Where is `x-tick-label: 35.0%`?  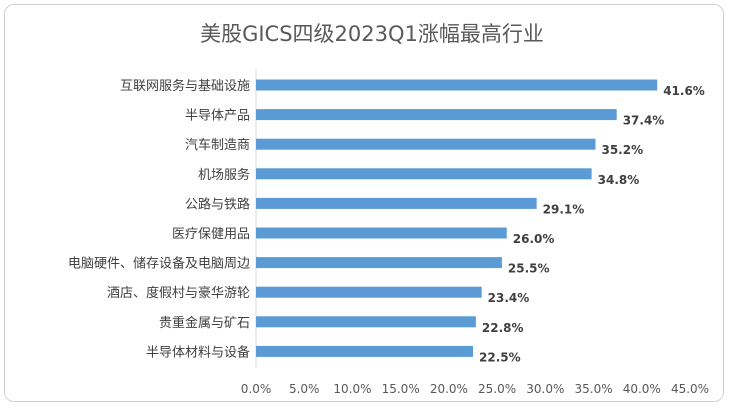
x-tick-label: 35.0% is located at coordinates (593, 389).